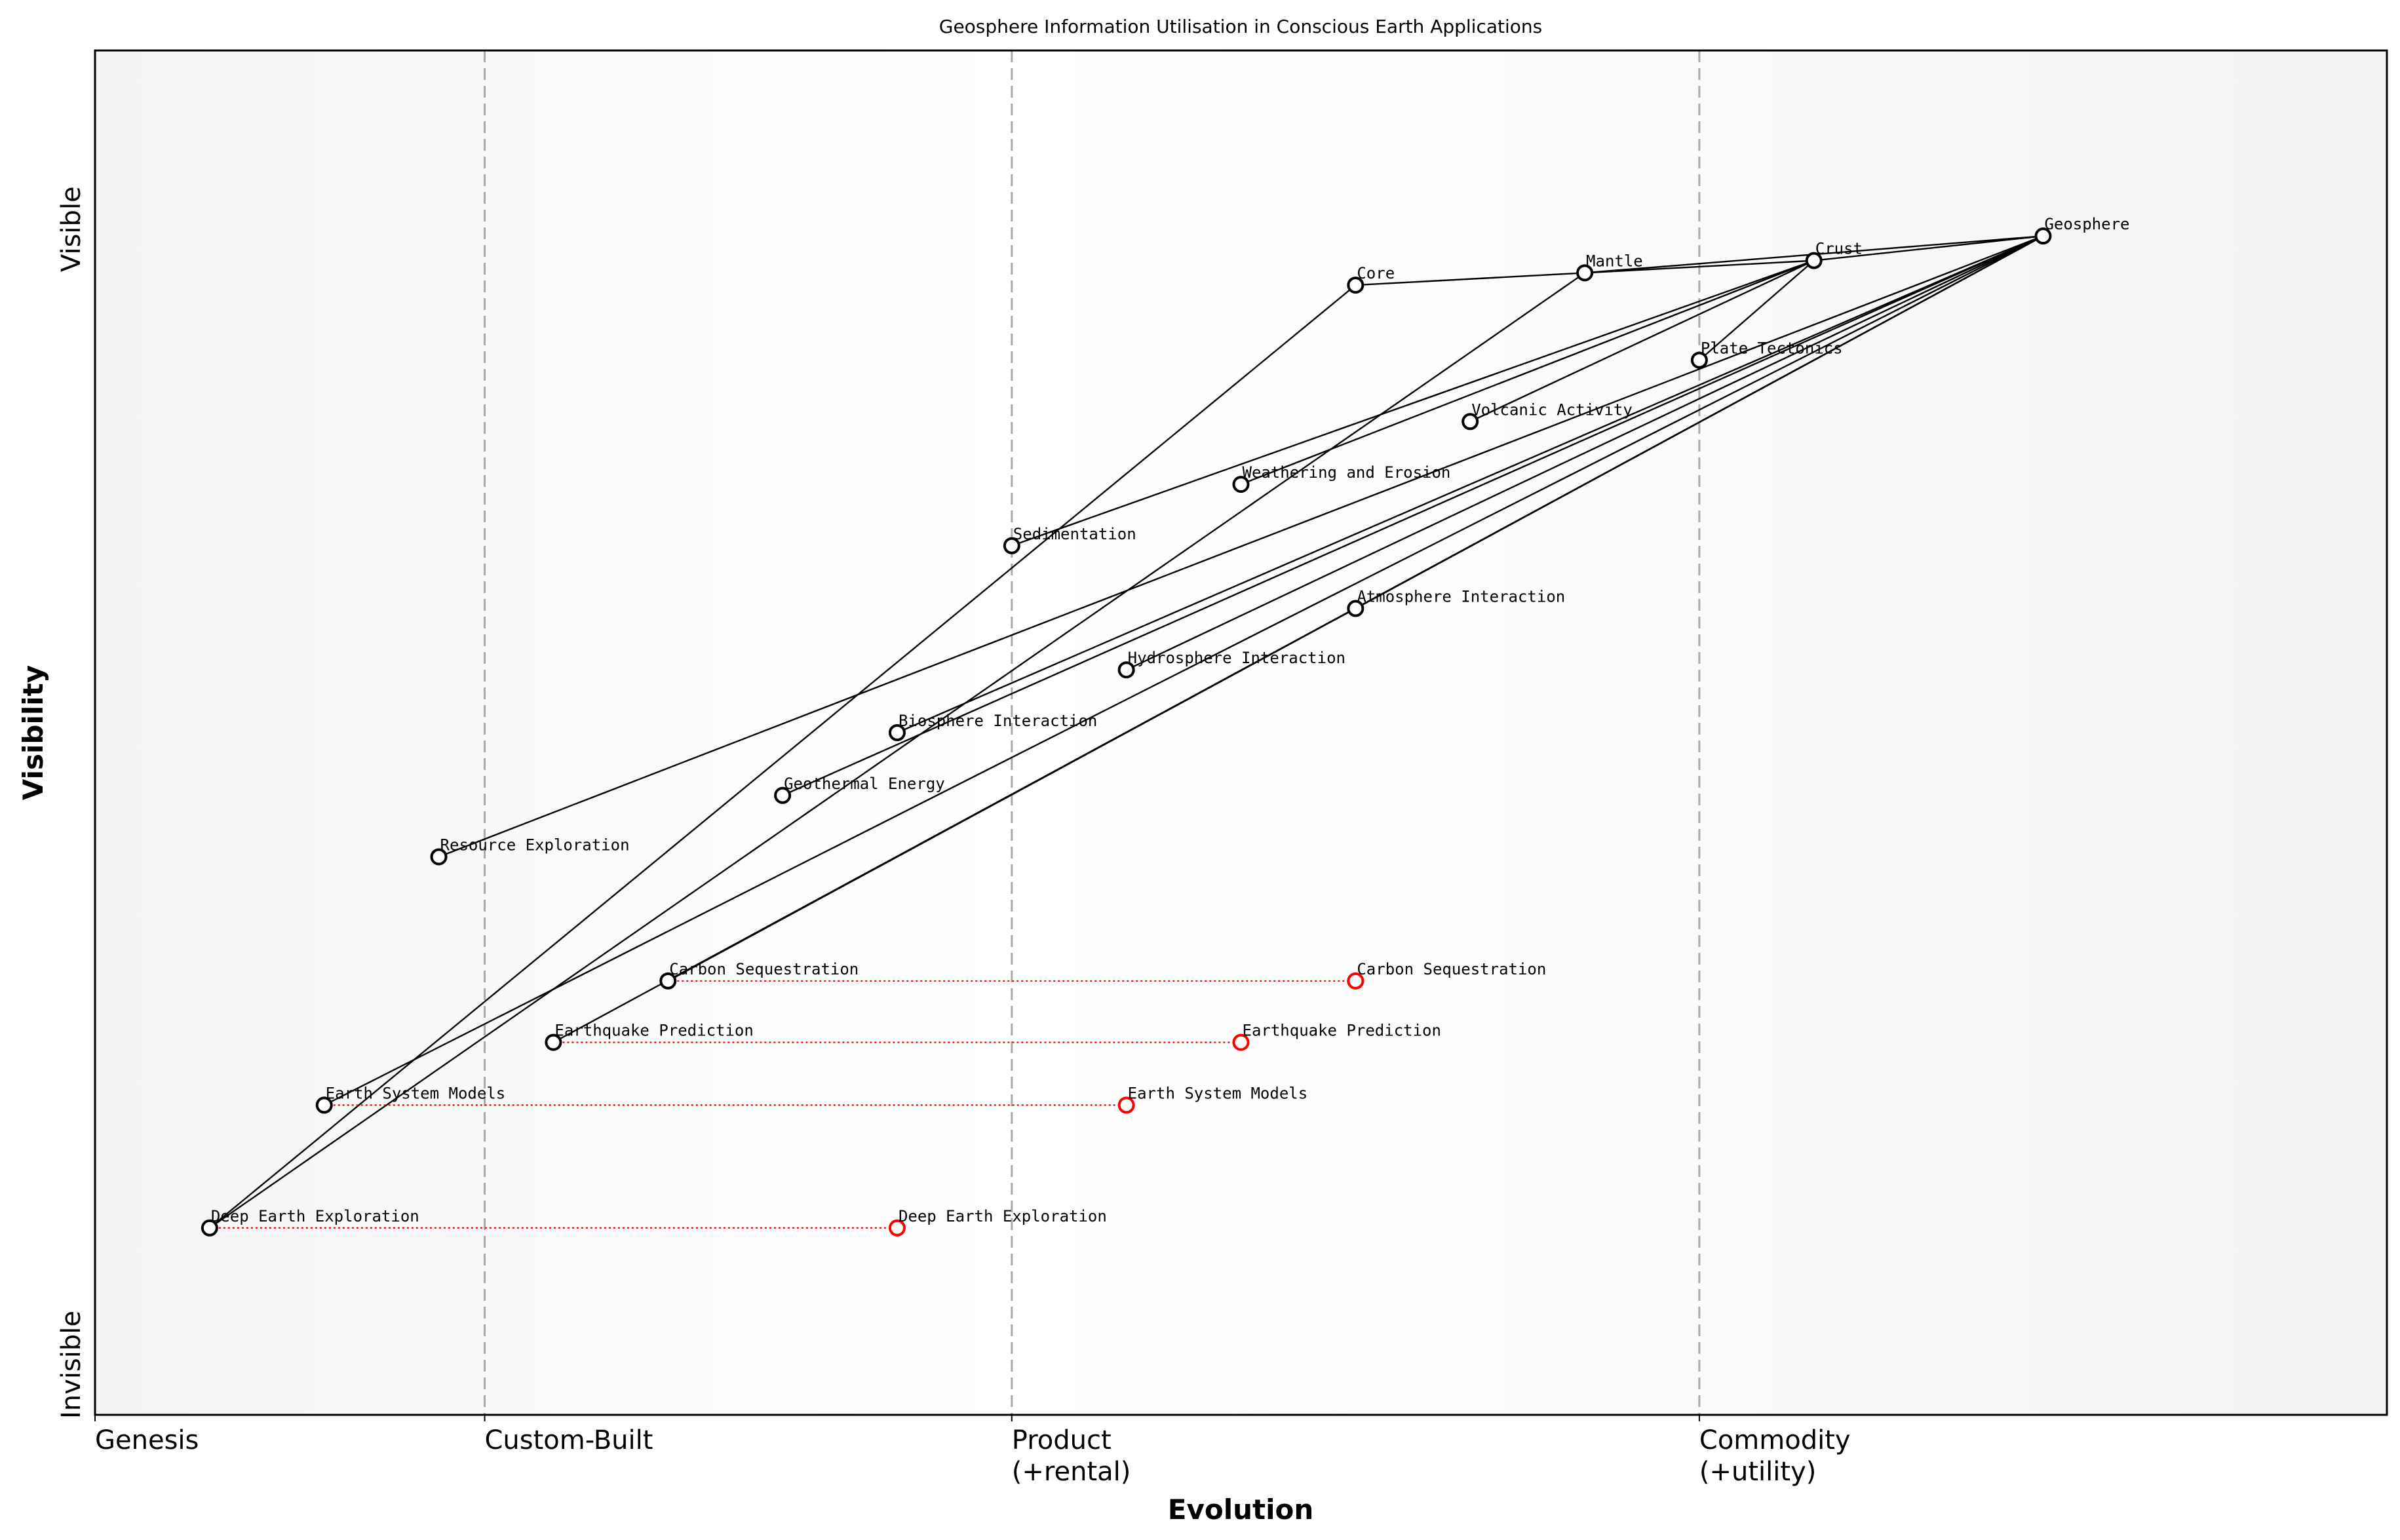  What do you see at coordinates (1071, 1472) in the screenshot?
I see `stage-sublabel: (+rental)` at bounding box center [1071, 1472].